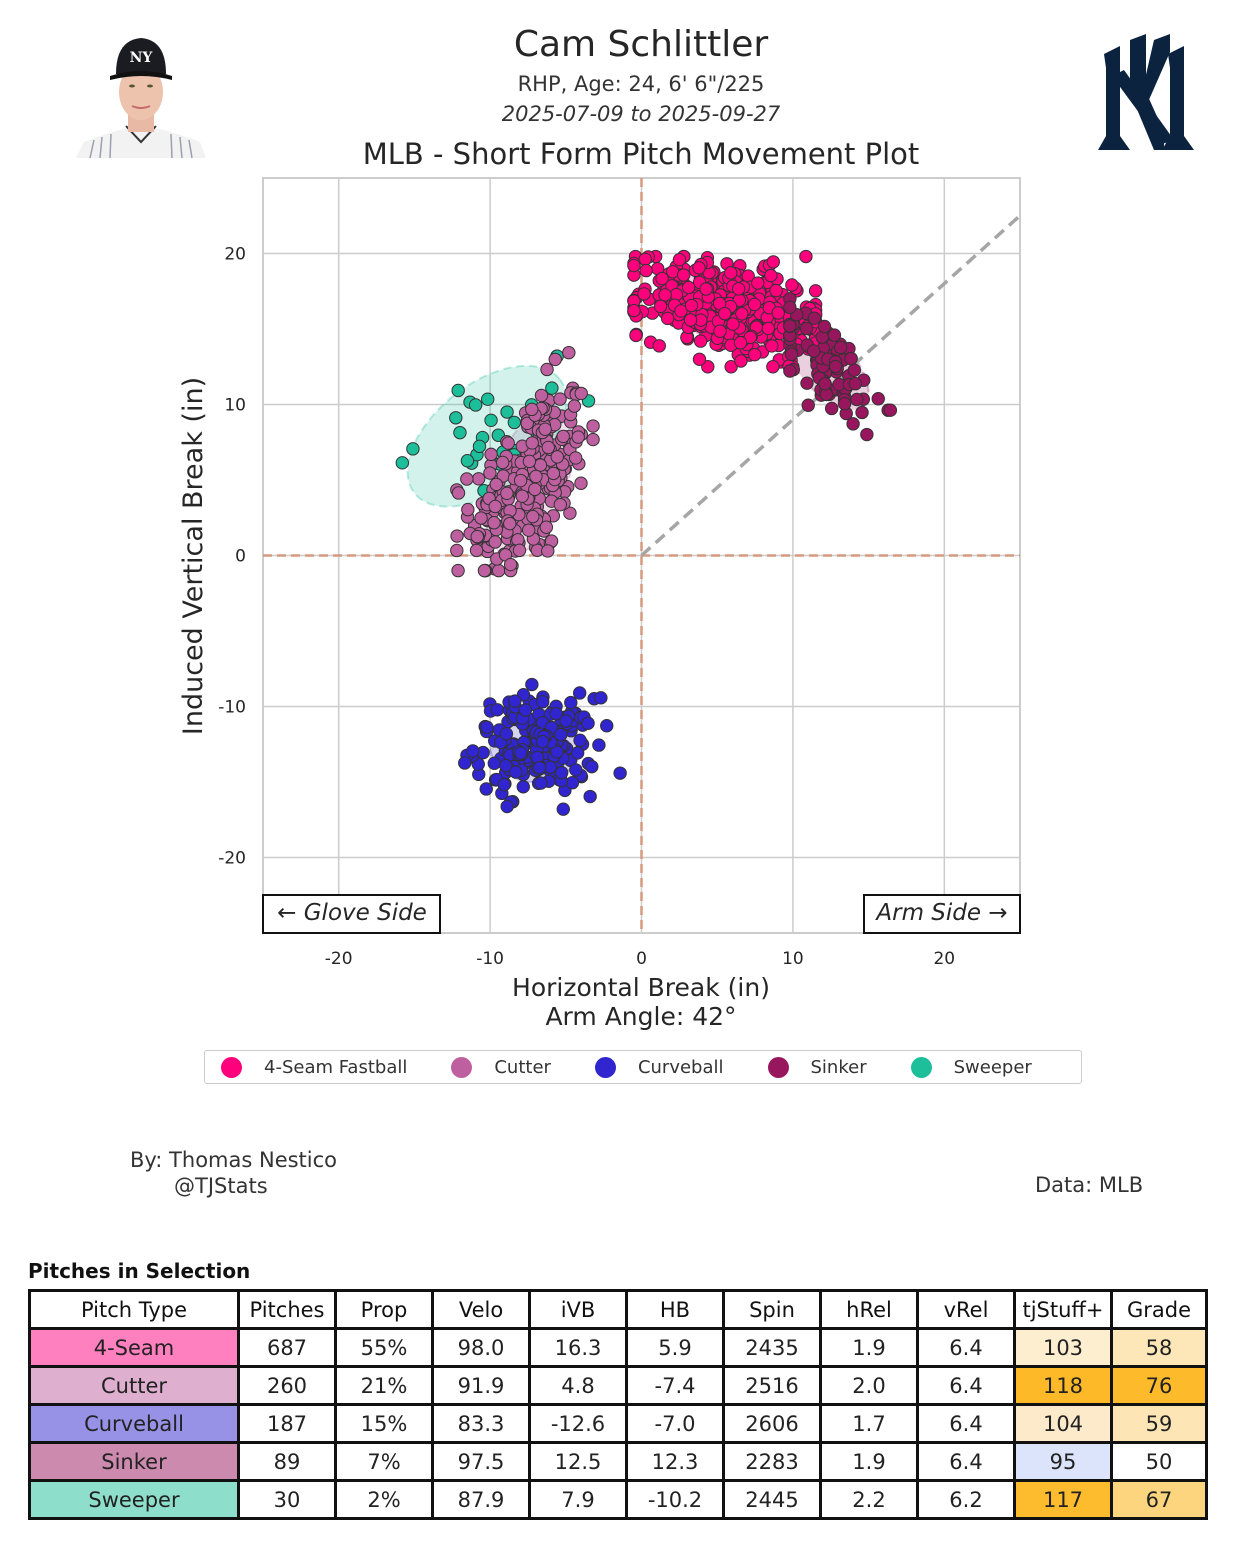  What do you see at coordinates (869, 1423) in the screenshot?
I see `table-cell: 1.7` at bounding box center [869, 1423].